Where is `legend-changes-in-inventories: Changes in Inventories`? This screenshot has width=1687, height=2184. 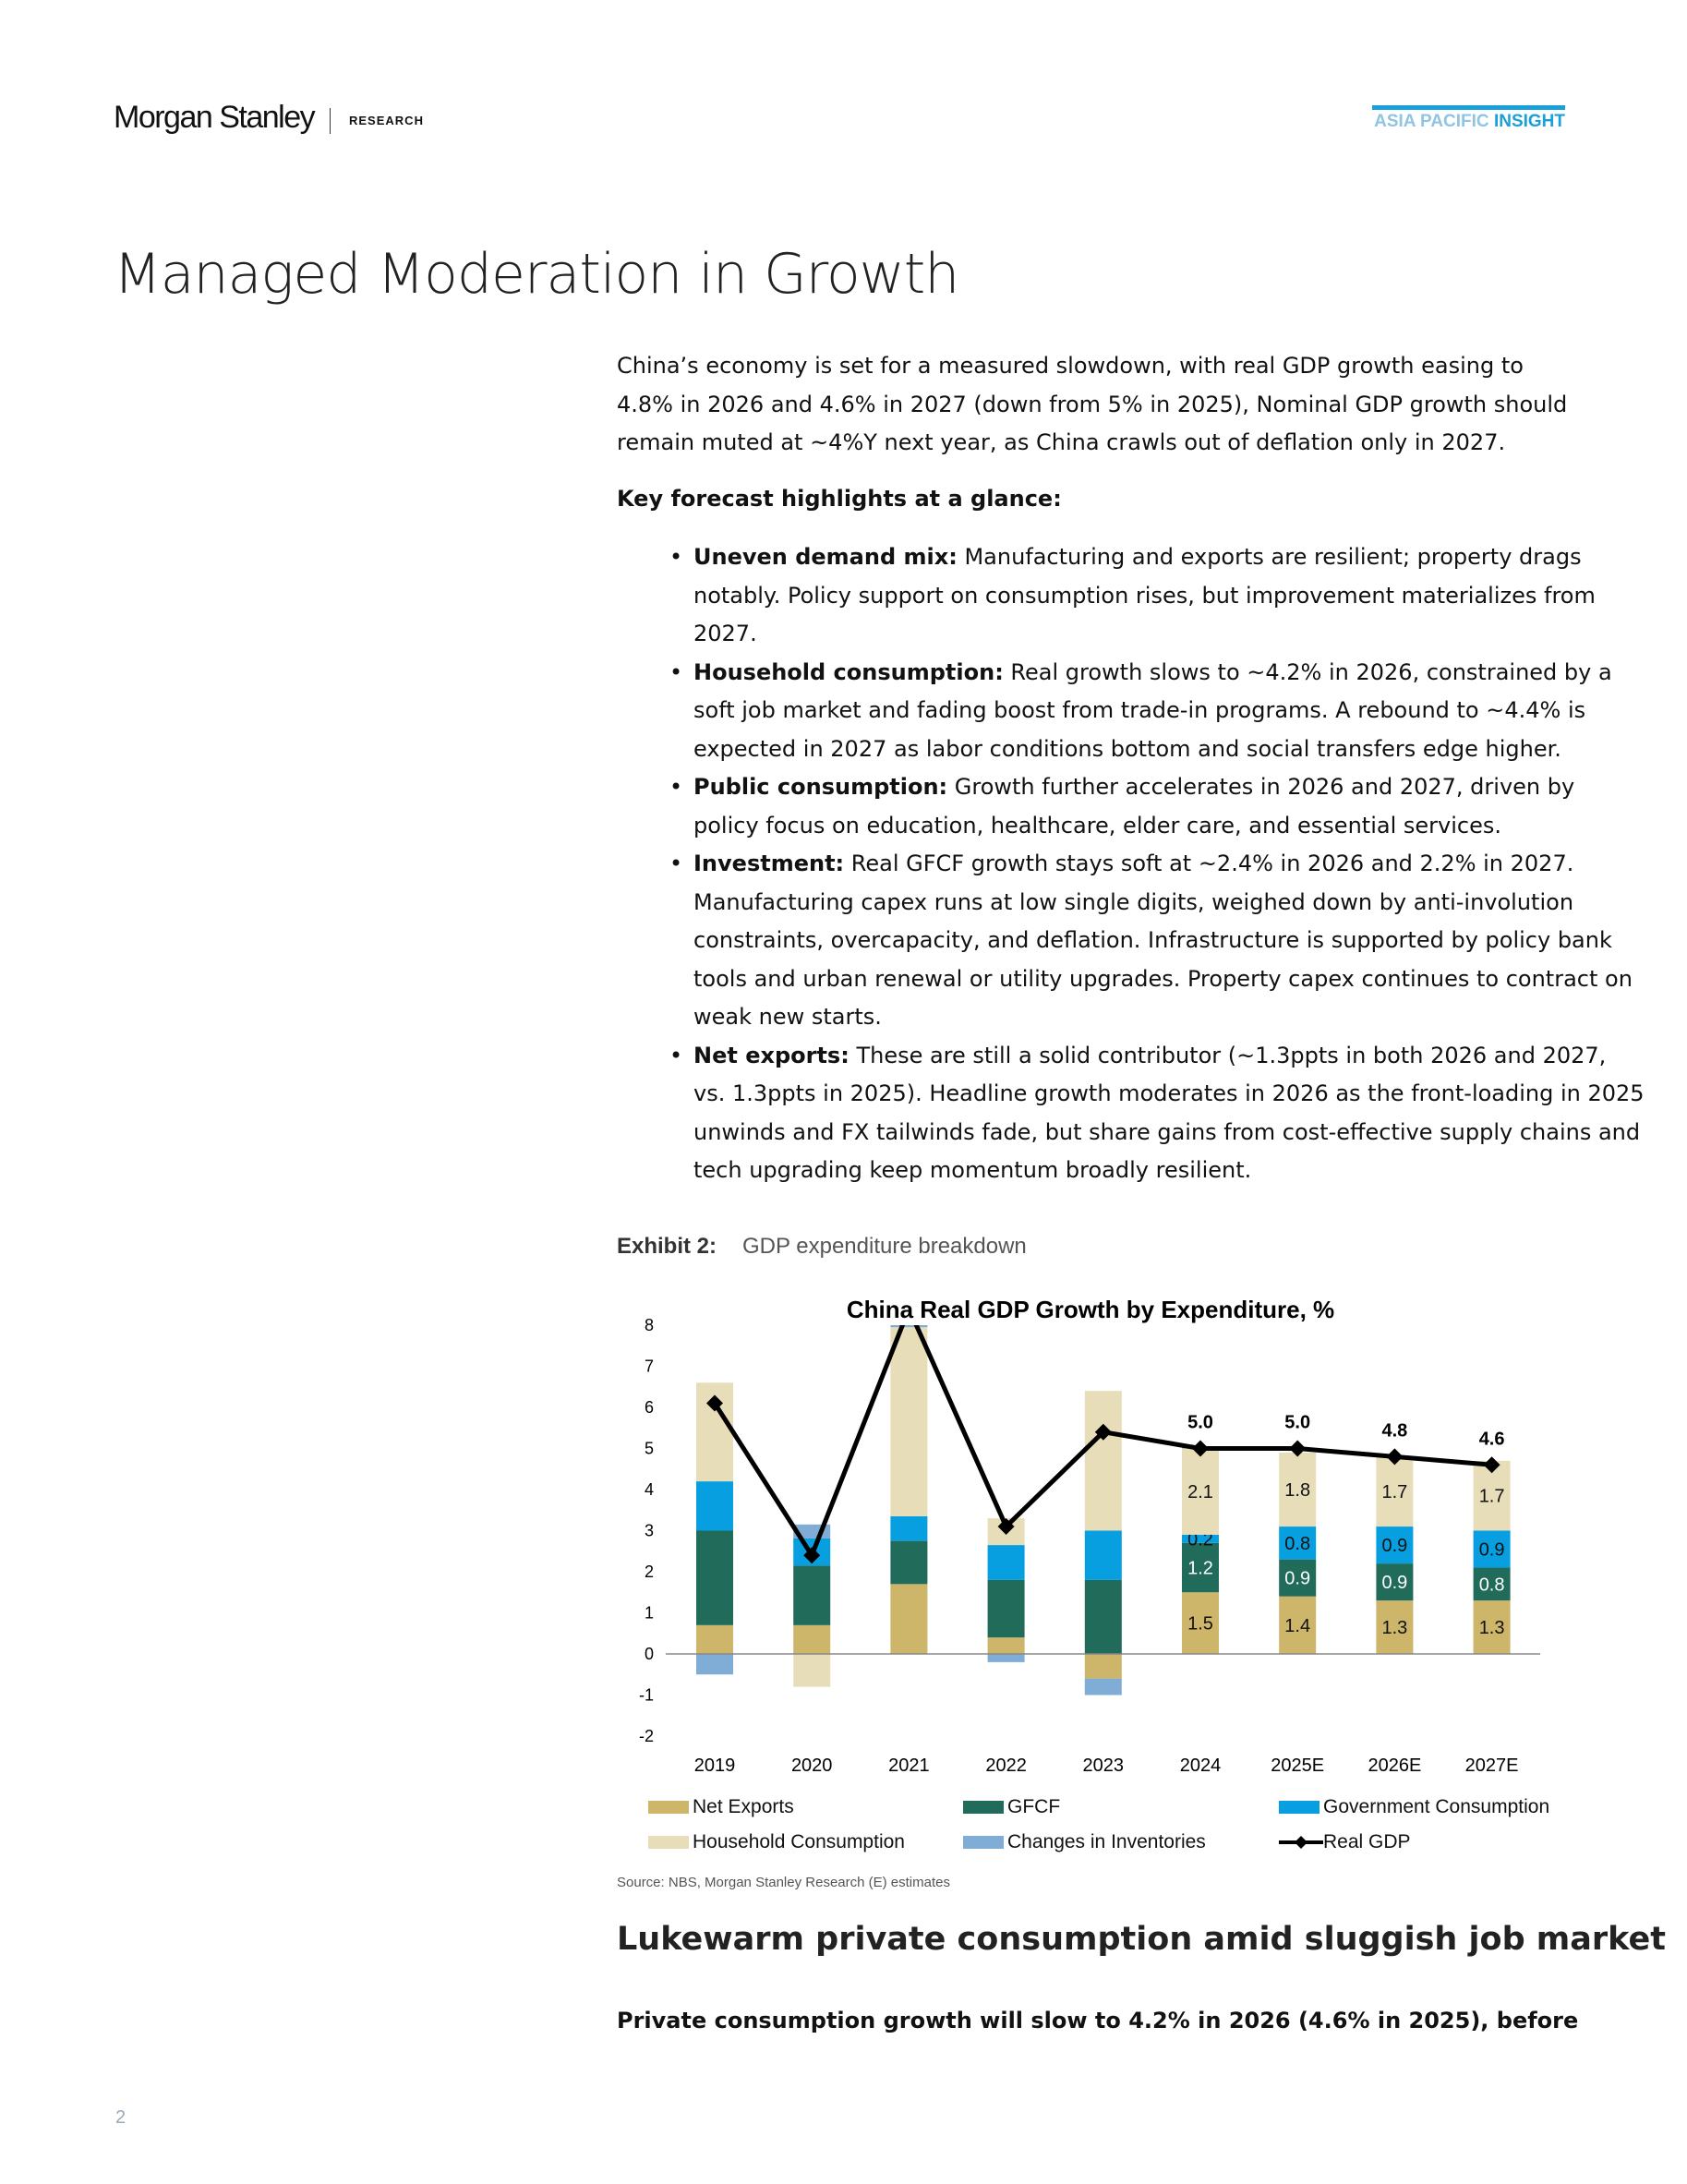
legend-changes-in-inventories: Changes in Inventories is located at coordinates (1084, 1842).